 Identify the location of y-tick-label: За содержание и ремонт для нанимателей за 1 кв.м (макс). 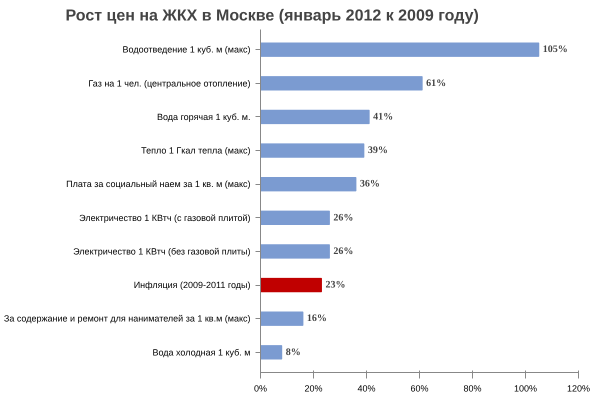
(127, 319).